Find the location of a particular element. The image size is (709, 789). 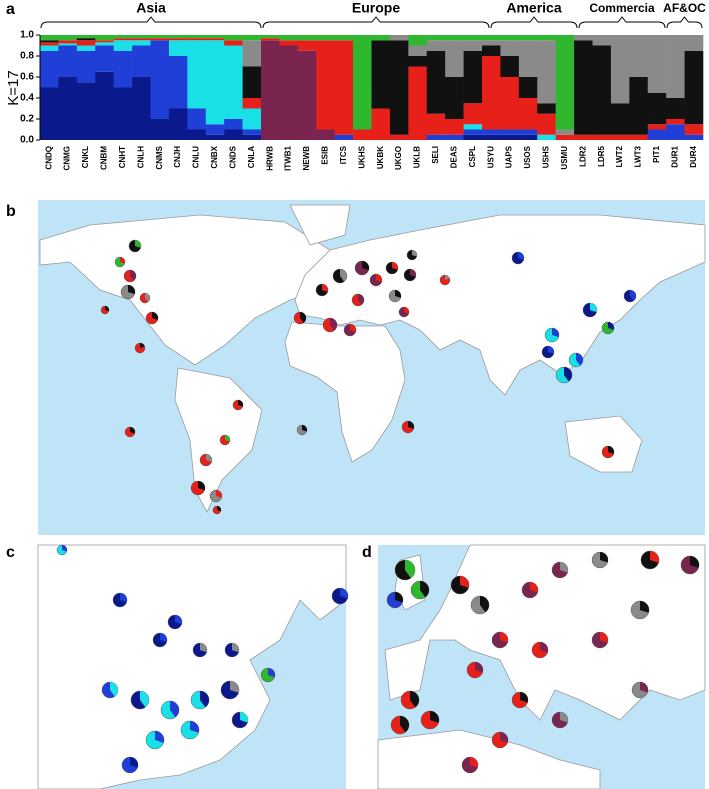

asia-map is located at coordinates (192, 666).